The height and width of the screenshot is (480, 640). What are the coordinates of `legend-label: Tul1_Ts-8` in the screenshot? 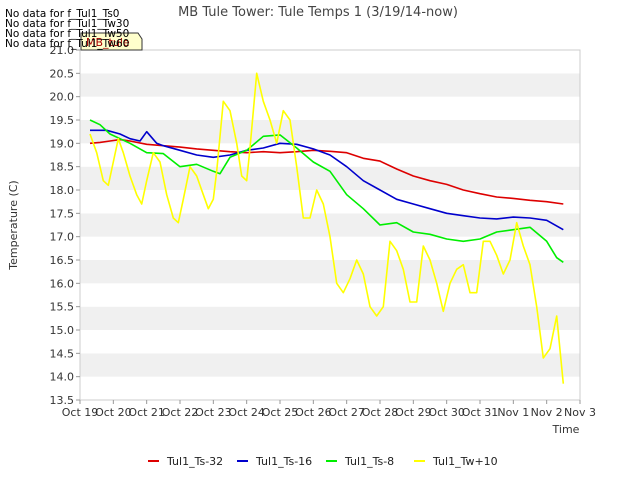 It's located at (369, 461).